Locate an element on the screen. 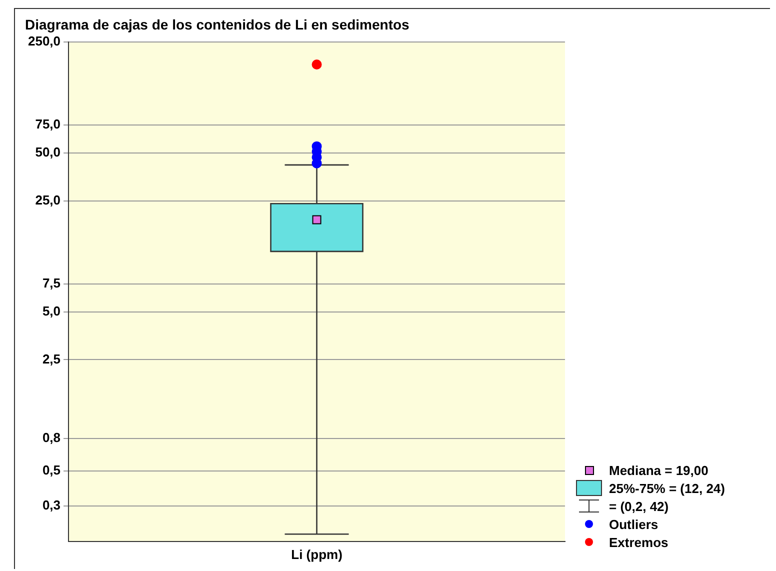 The image size is (776, 571). y-tick-label: 250,0 is located at coordinates (44, 40).